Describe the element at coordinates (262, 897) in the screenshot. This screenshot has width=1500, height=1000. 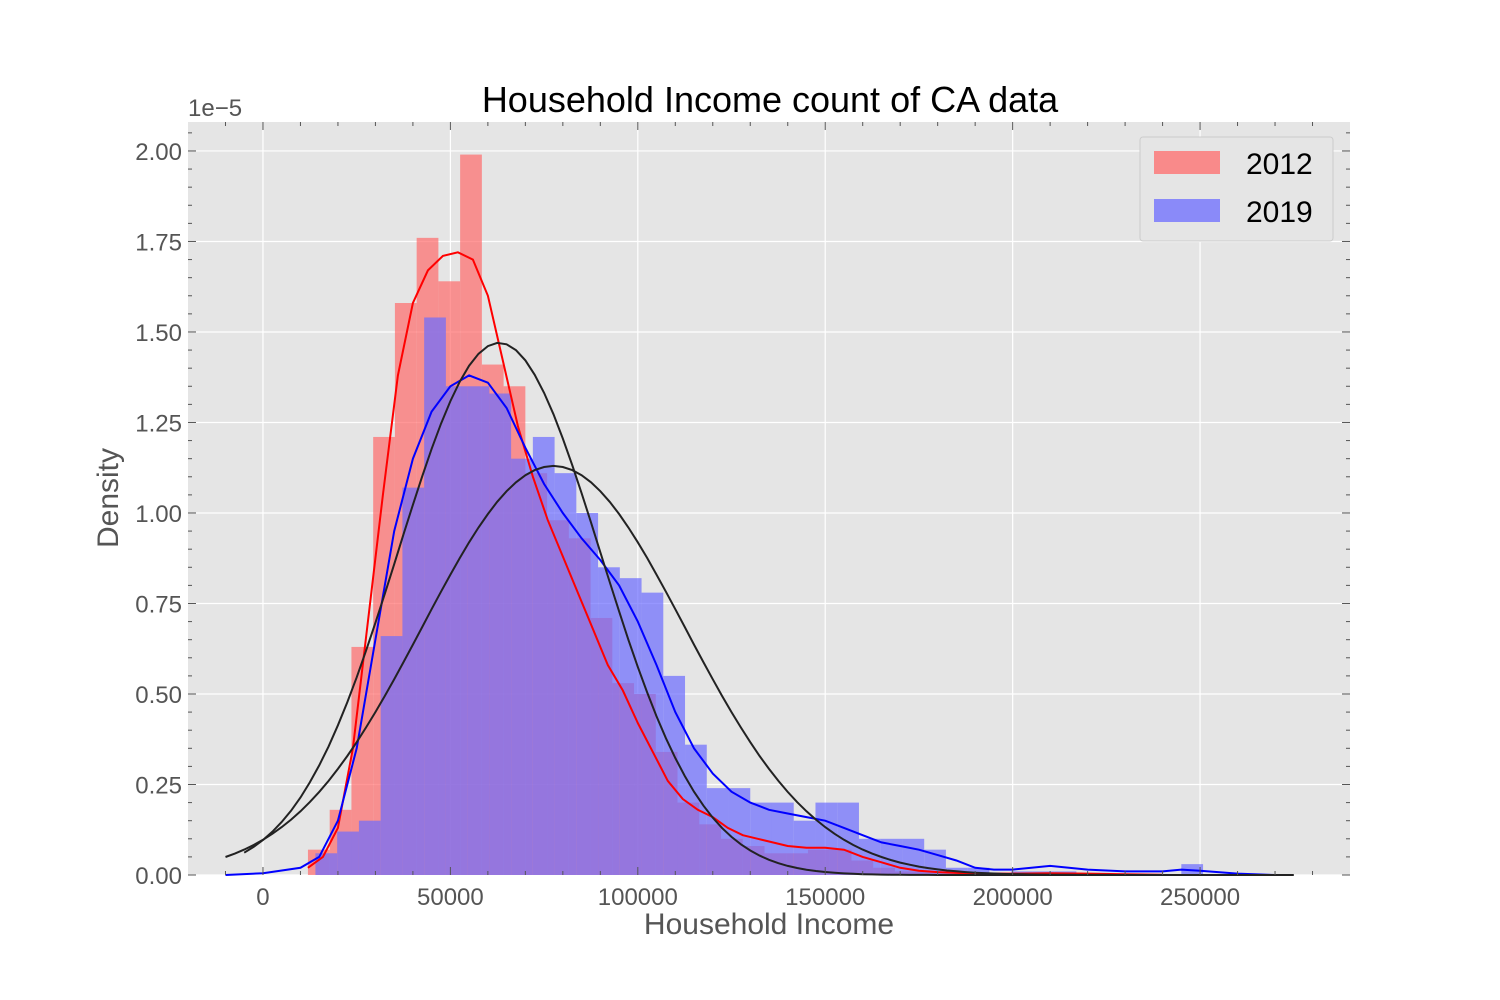
I see `x-tick-label-0: 0` at that location.